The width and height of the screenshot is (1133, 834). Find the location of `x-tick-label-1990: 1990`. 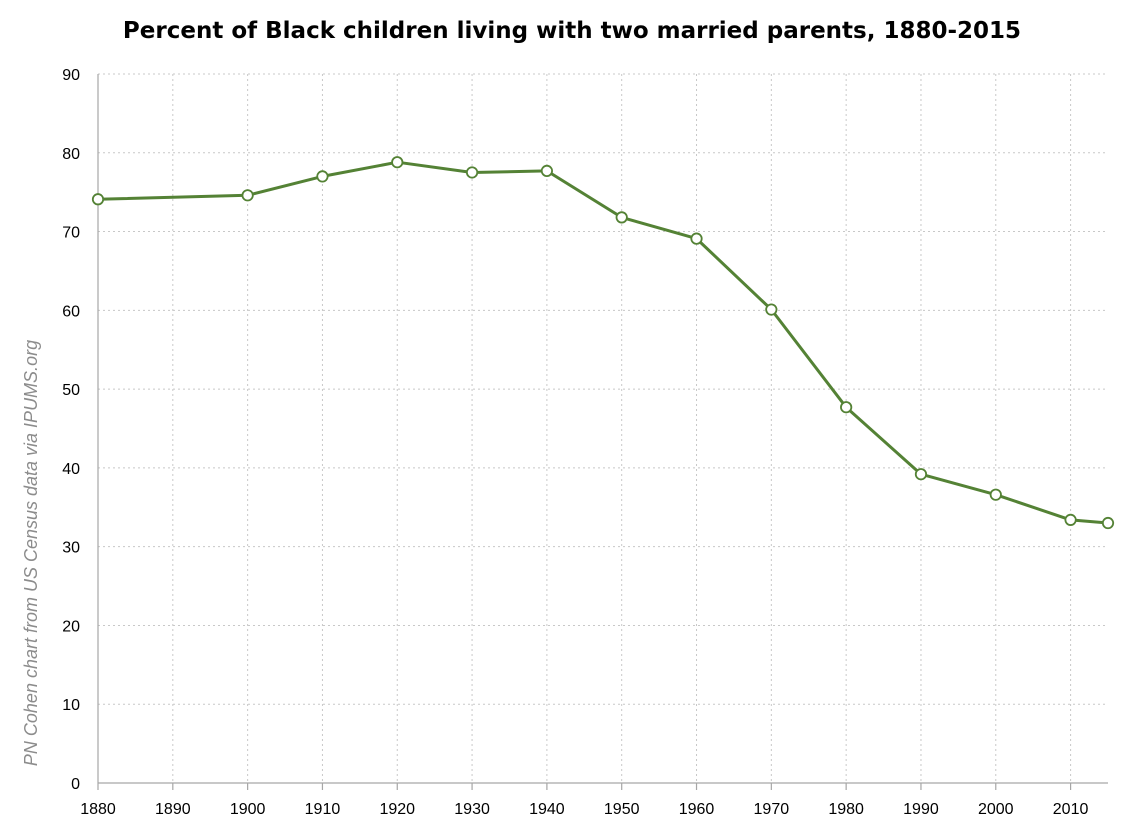

x-tick-label-1990: 1990 is located at coordinates (921, 809).